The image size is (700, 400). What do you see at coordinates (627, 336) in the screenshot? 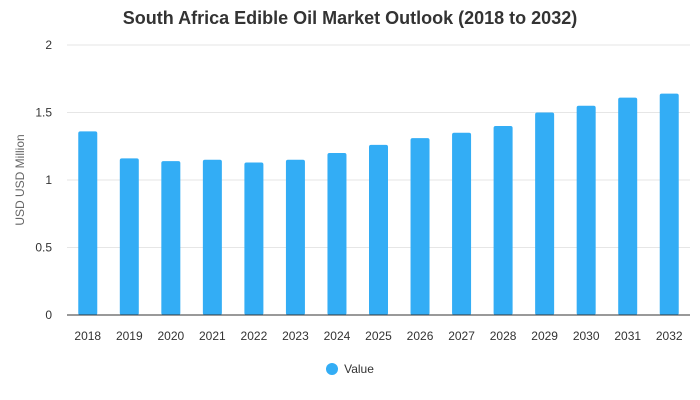
I see `x-tick-label: 2031` at bounding box center [627, 336].